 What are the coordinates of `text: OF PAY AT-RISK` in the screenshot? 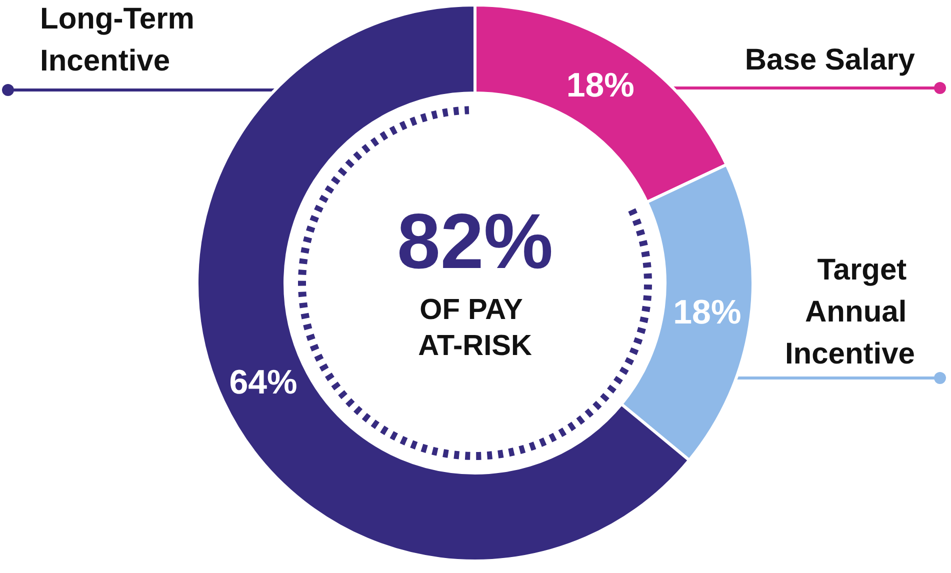 It's located at (475, 328).